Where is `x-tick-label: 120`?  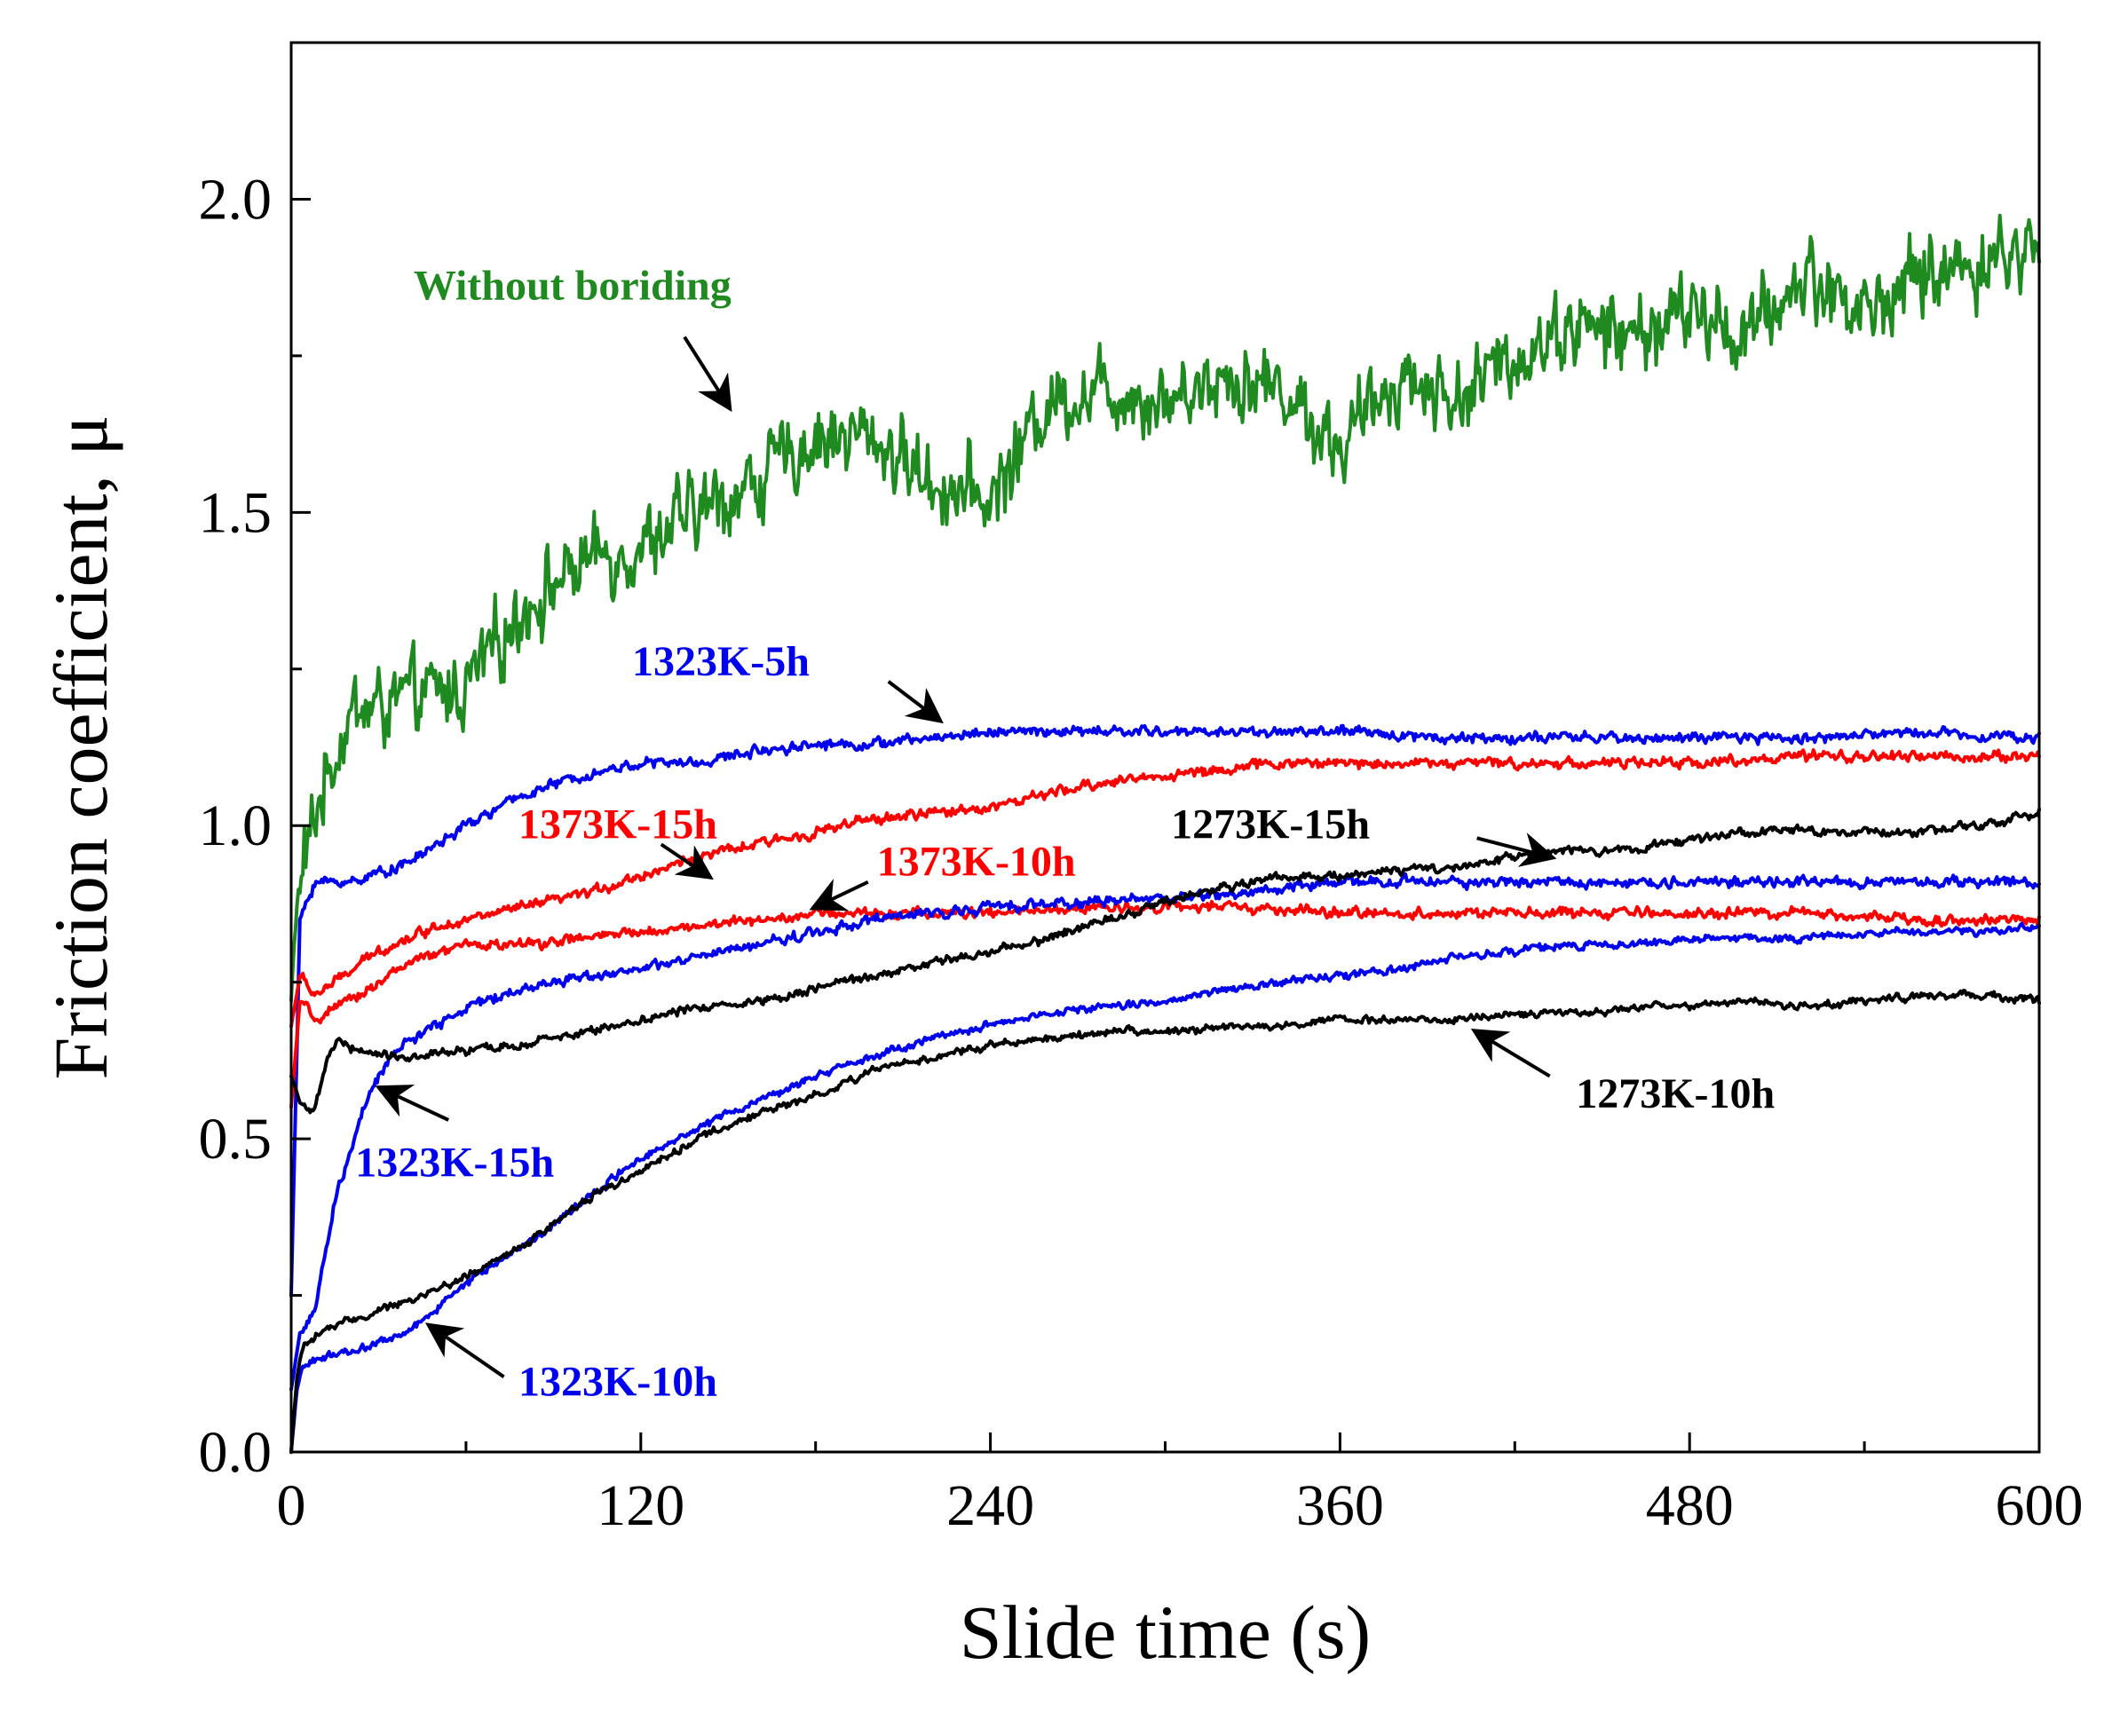
x-tick-label: 120 is located at coordinates (640, 1505).